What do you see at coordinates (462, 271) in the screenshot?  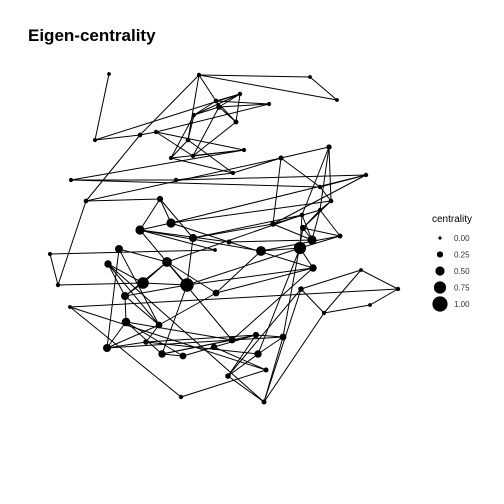 I see `legend-label: 0.50` at bounding box center [462, 271].